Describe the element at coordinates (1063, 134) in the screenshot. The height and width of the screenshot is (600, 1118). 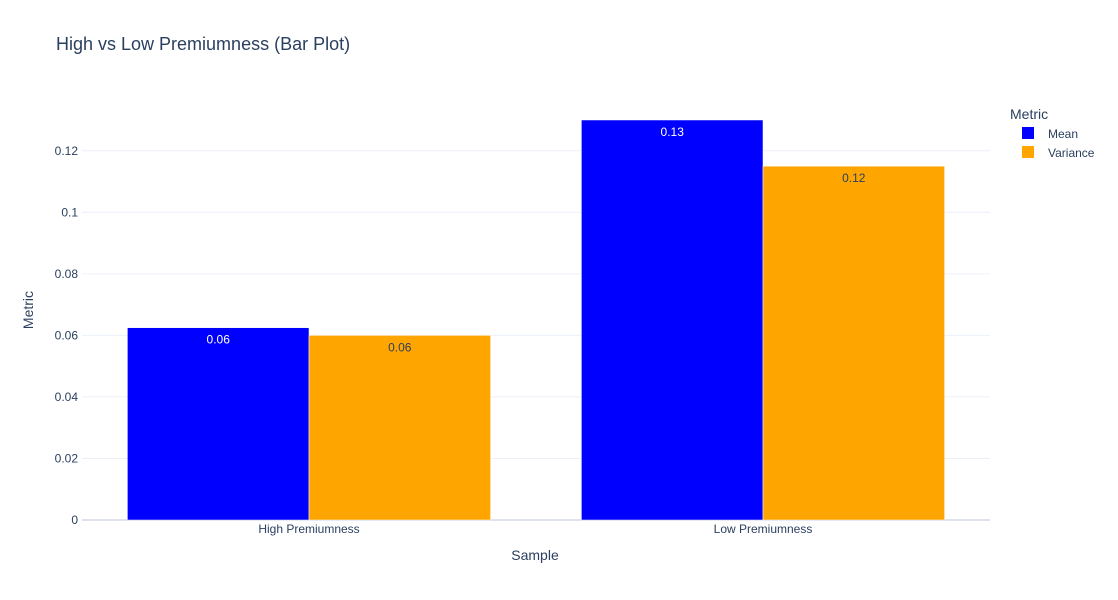
I see `legend-label-mean: Mean` at that location.